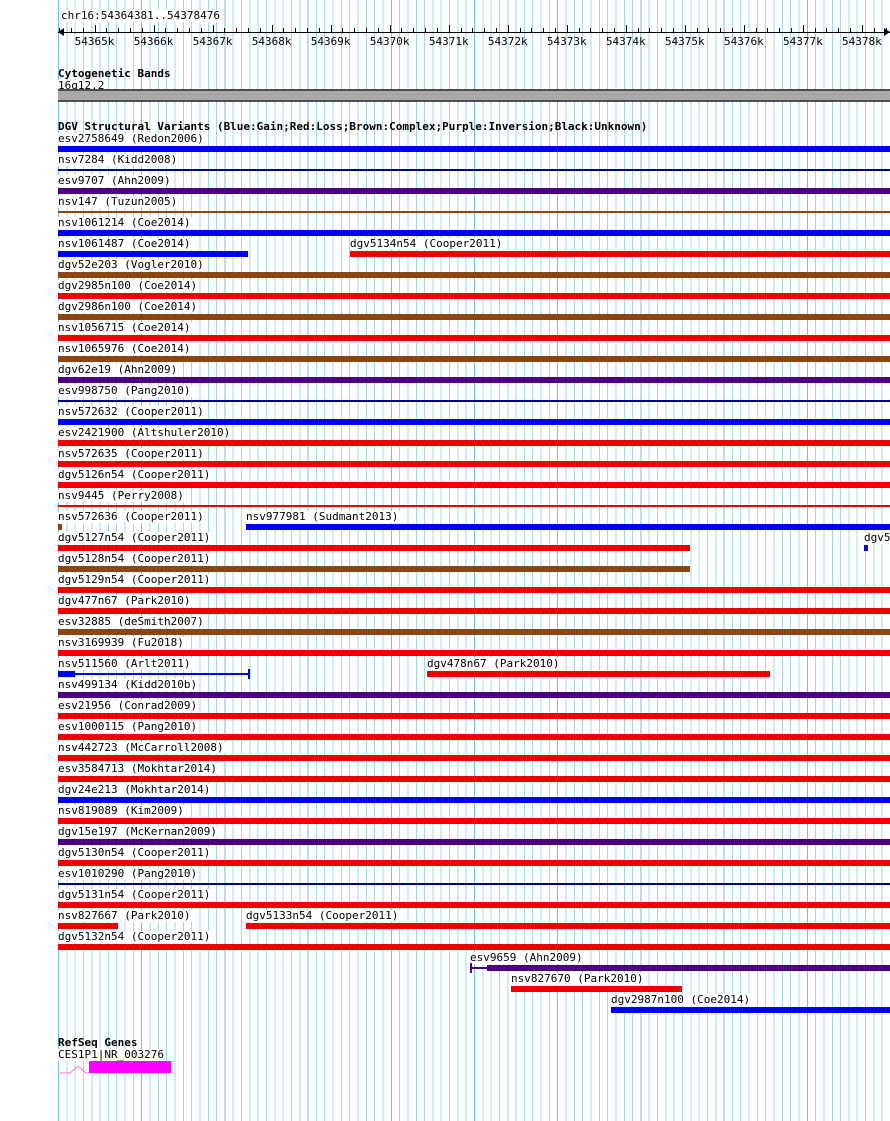  Describe the element at coordinates (130, 1067) in the screenshot. I see `refseq-gene-exon` at that location.